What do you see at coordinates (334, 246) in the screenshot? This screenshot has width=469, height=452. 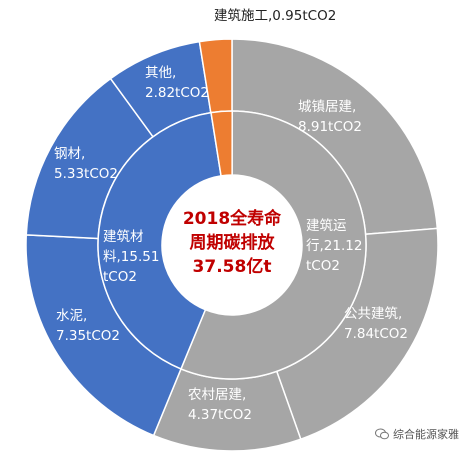 I see `inner-label-0: 建筑运行,21.12 tCO2` at bounding box center [334, 246].